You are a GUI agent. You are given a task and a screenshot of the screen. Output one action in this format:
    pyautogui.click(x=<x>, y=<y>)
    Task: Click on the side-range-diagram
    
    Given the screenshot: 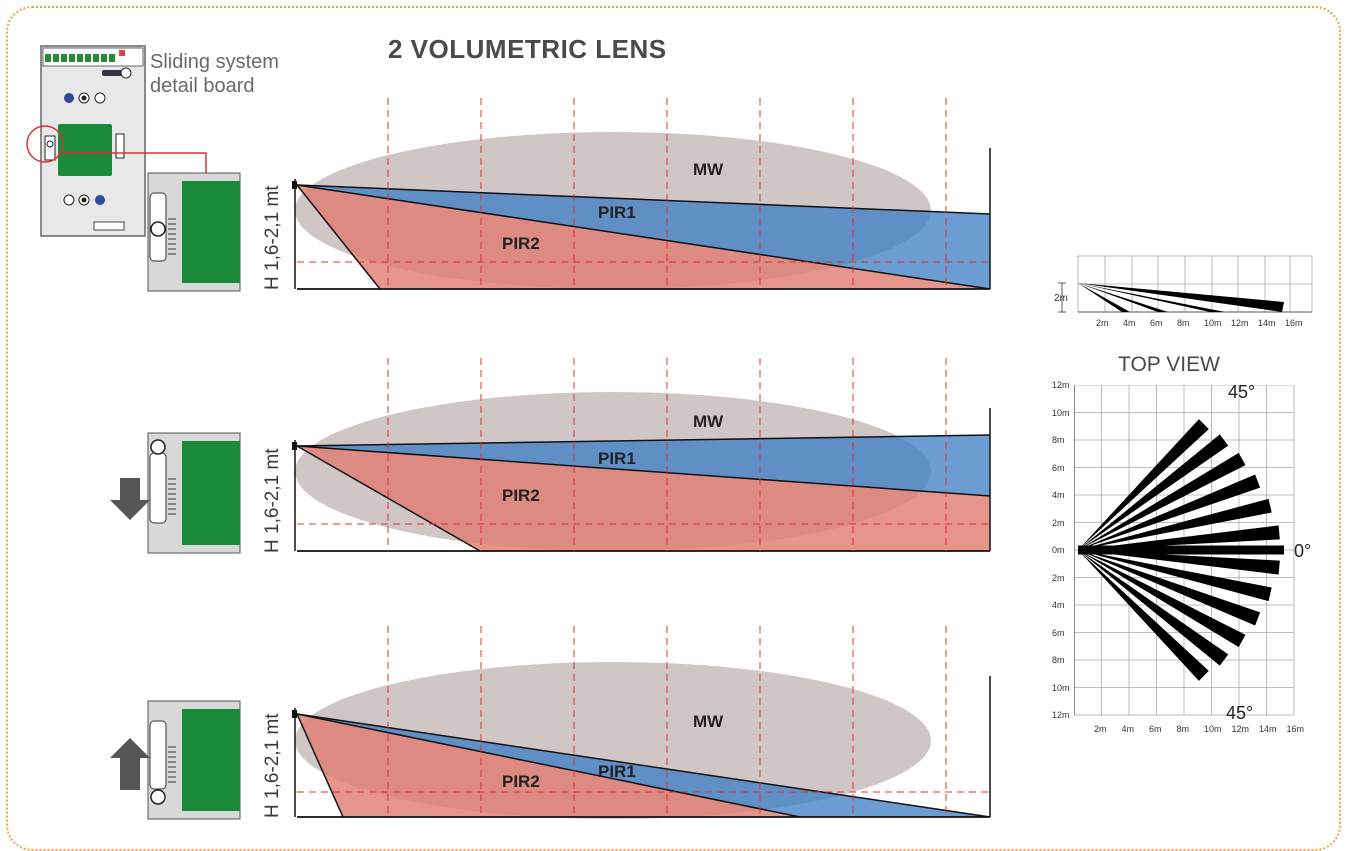 What is the action you would take?
    pyautogui.click(x=1185, y=284)
    